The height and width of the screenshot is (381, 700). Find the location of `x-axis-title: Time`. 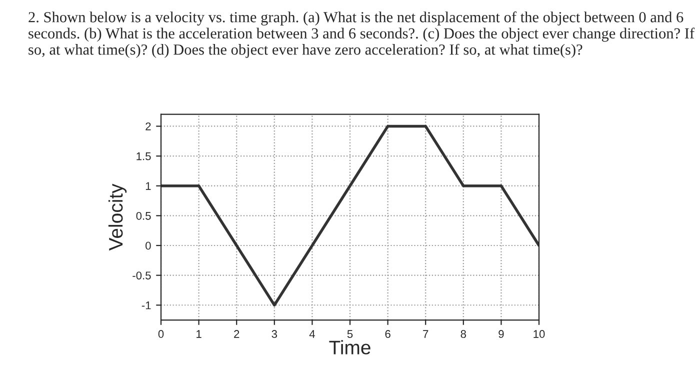

x-axis-title: Time is located at coordinates (349, 347).